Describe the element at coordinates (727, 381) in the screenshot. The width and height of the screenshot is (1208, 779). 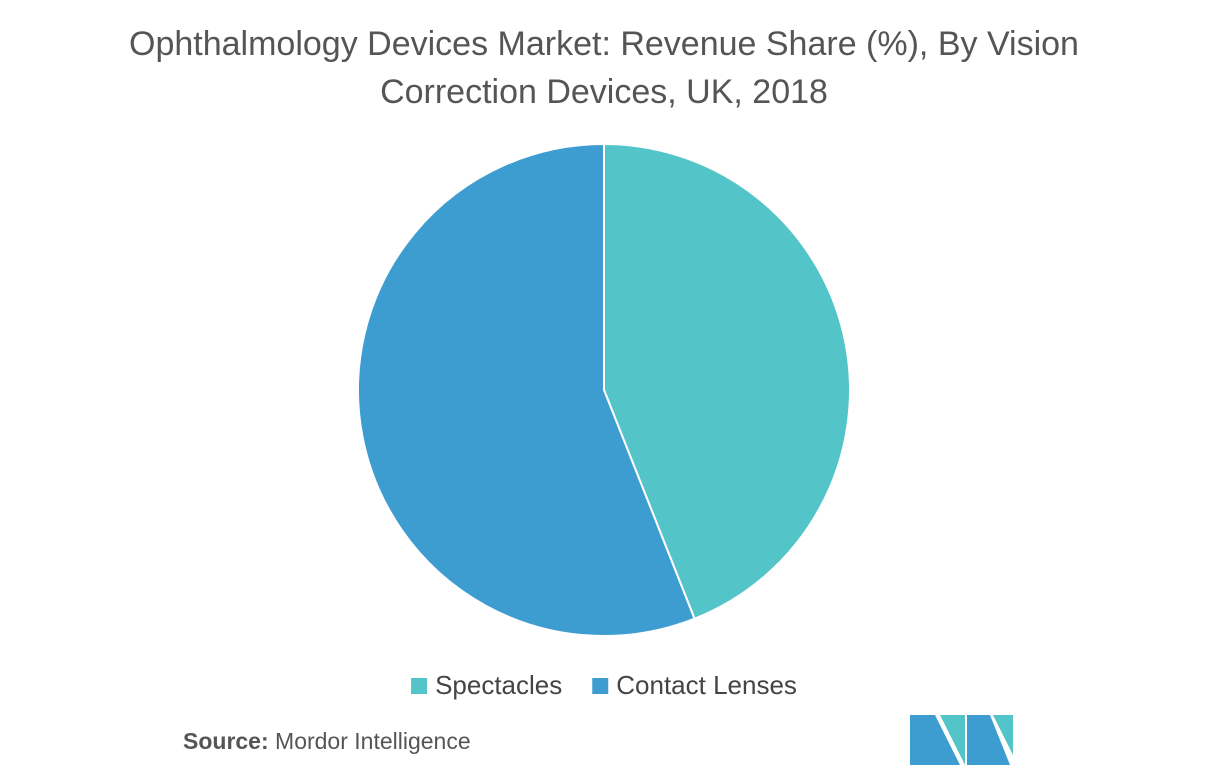
I see `pie-slice` at that location.